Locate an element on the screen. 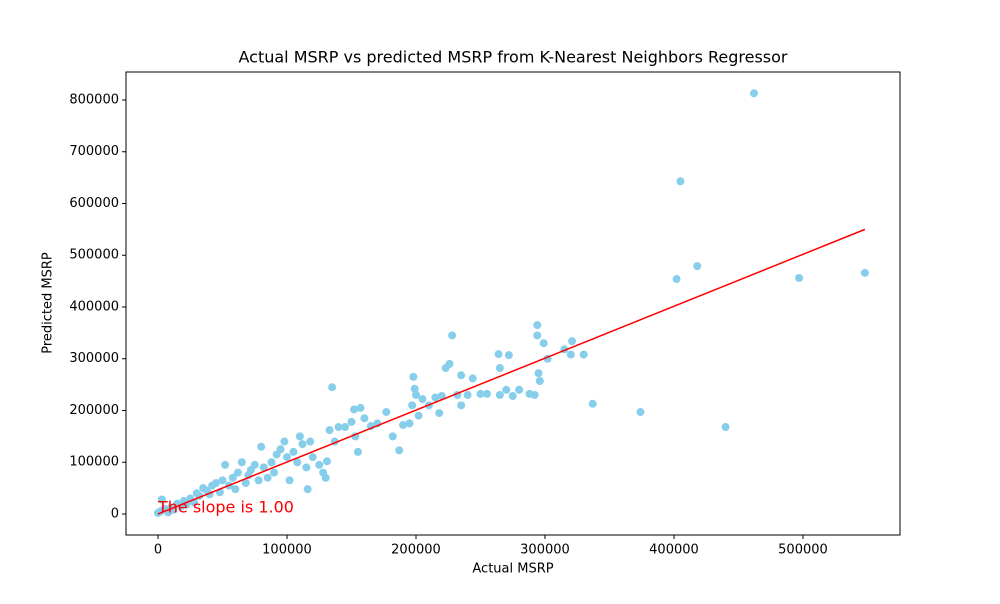  x-tick-label: 100000 is located at coordinates (287, 550).